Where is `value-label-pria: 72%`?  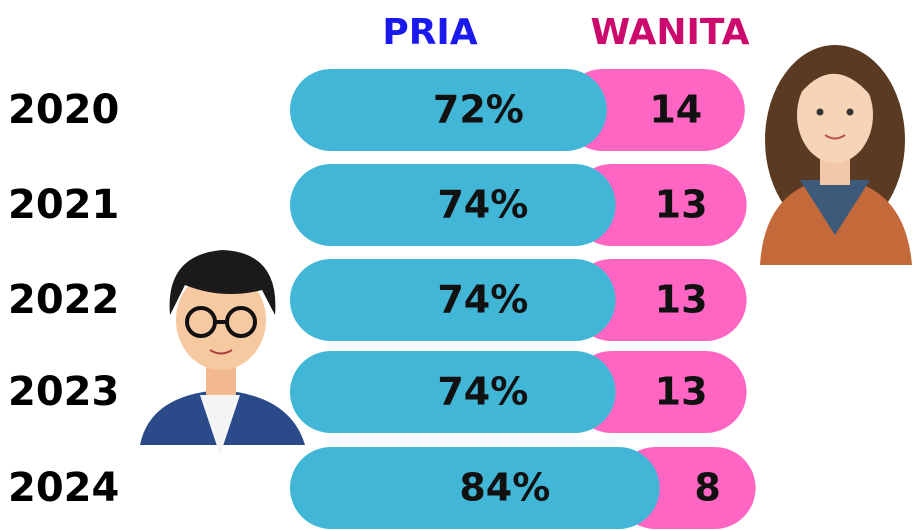 value-label-pria: 72% is located at coordinates (478, 110).